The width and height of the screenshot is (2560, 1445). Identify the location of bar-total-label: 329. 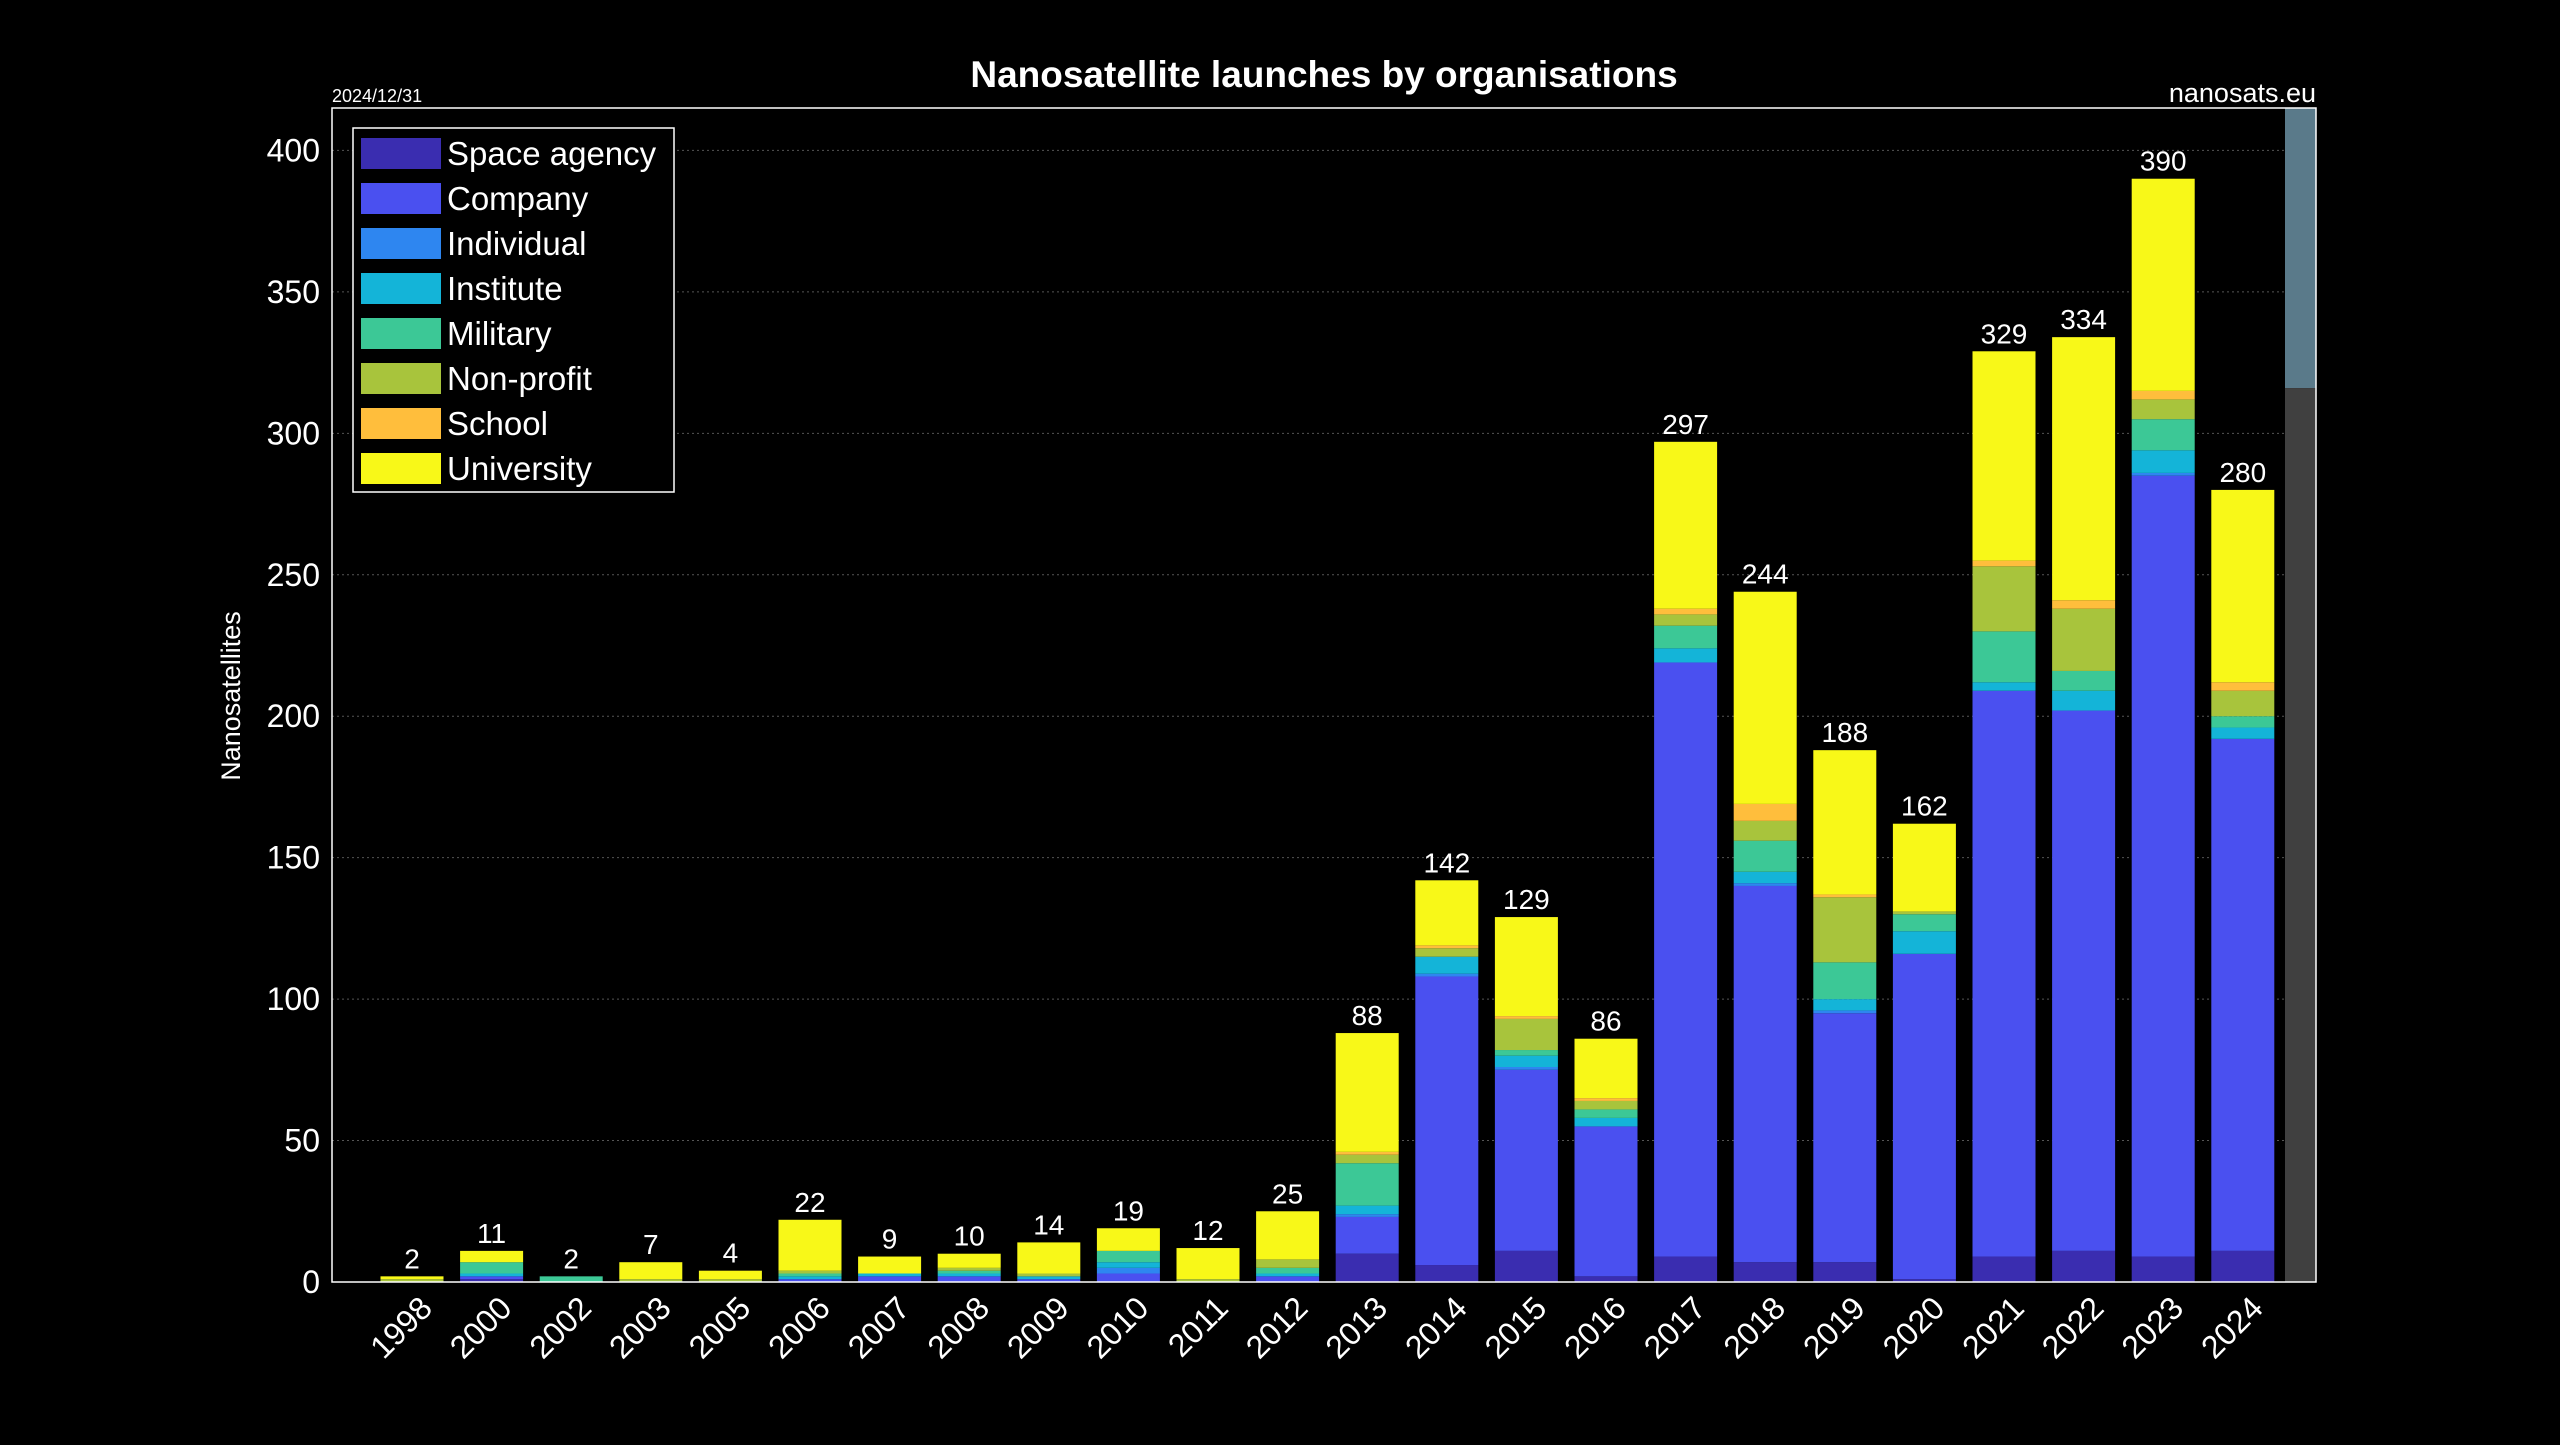
(2004, 333).